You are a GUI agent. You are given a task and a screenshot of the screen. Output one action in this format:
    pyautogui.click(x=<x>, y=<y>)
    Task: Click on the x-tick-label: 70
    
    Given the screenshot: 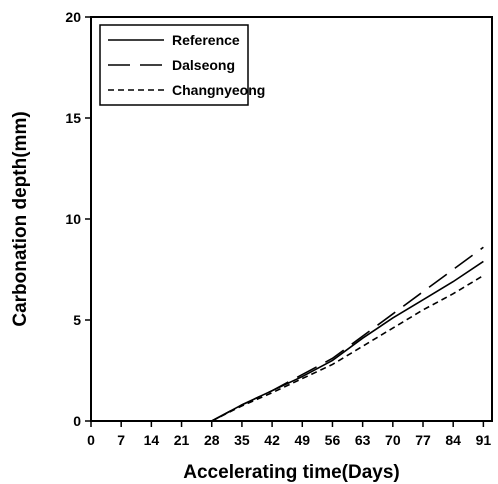 What is the action you would take?
    pyautogui.click(x=393, y=440)
    